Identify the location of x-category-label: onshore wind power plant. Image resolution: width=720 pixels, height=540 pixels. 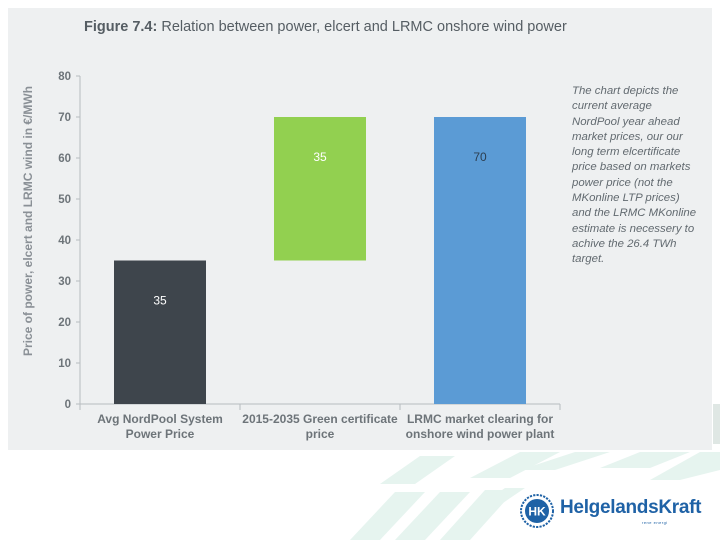
(480, 434).